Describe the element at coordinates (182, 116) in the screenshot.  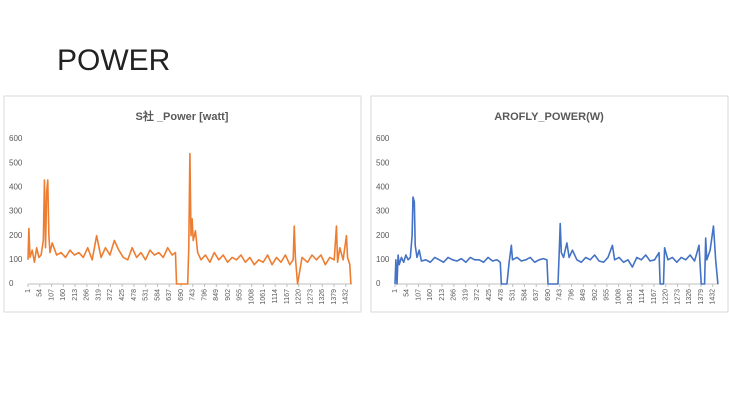
I see `chart-title: S社 _Power [watt]` at that location.